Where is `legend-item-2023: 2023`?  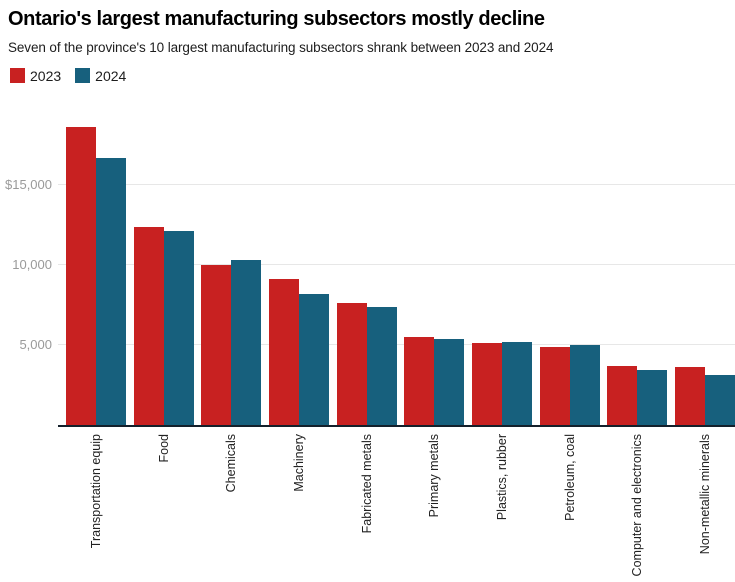
legend-item-2023: 2023 is located at coordinates (35, 76).